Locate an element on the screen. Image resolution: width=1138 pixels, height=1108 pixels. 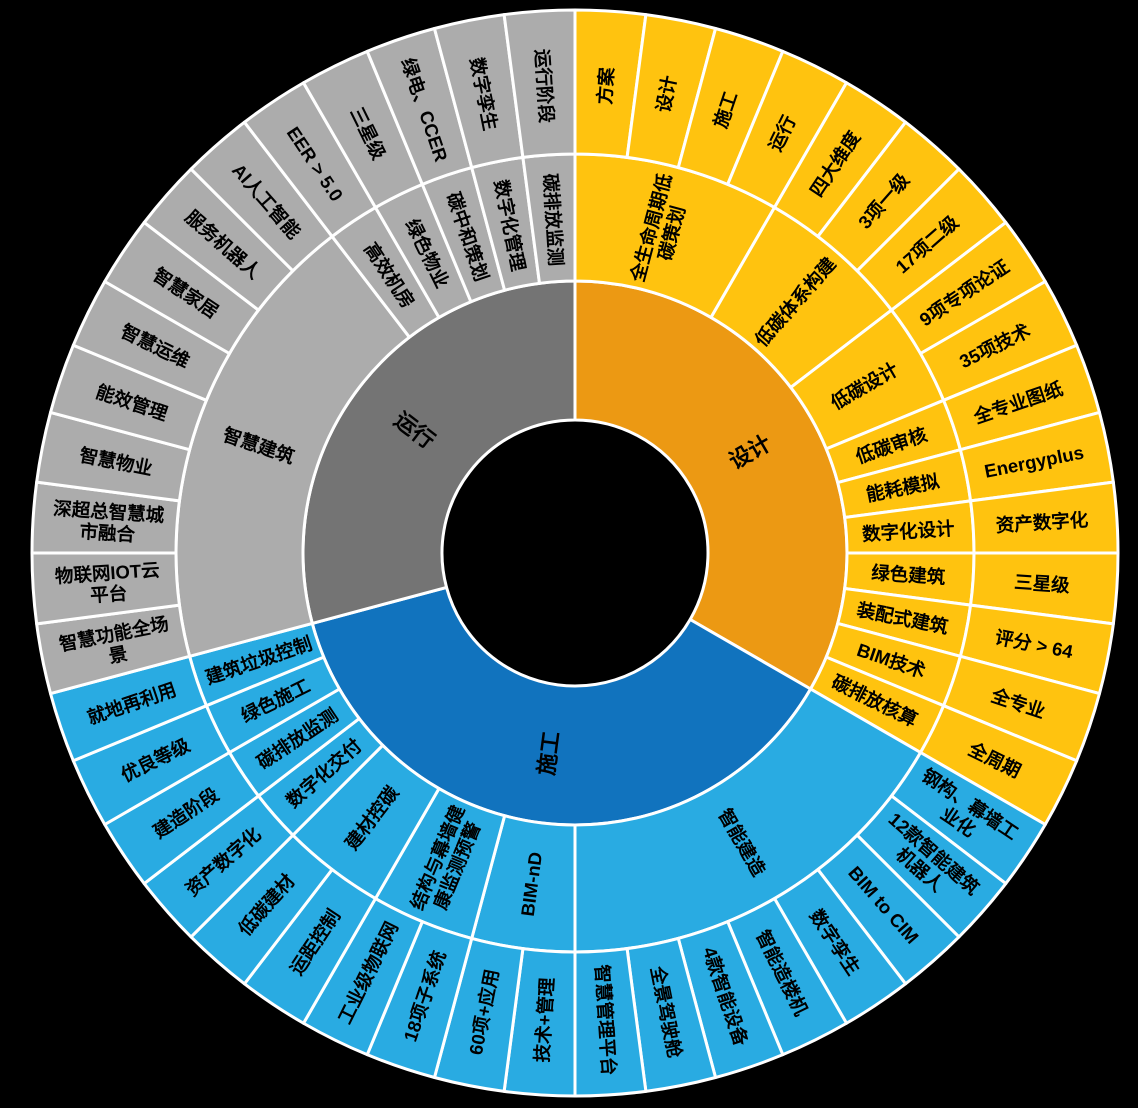
ring-segment-label: 方案 is located at coordinates (605, 85).